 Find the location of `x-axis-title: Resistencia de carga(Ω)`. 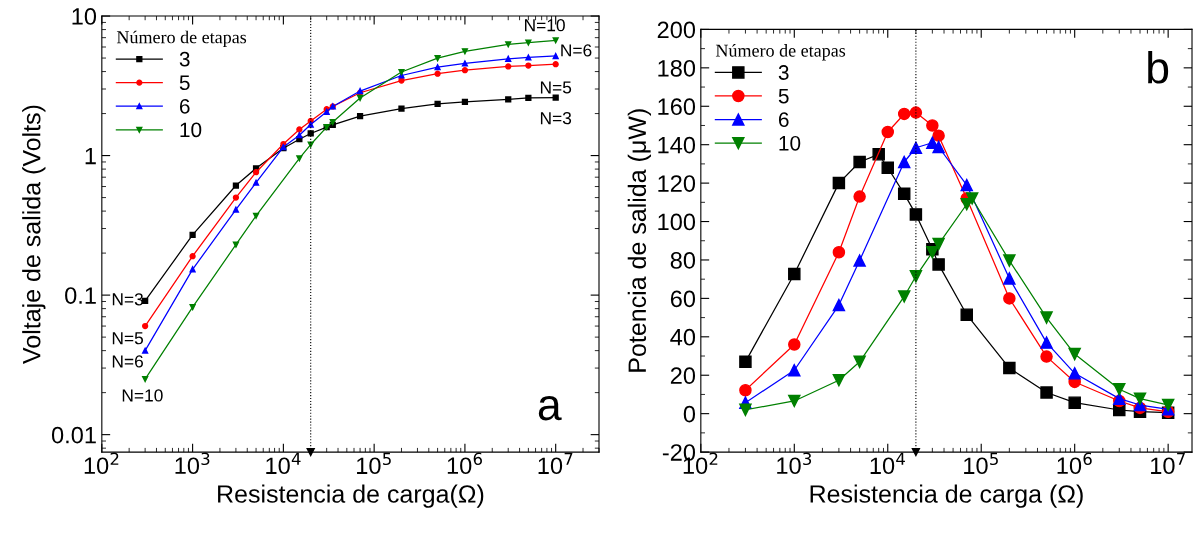

x-axis-title: Resistencia de carga(Ω) is located at coordinates (351, 496).